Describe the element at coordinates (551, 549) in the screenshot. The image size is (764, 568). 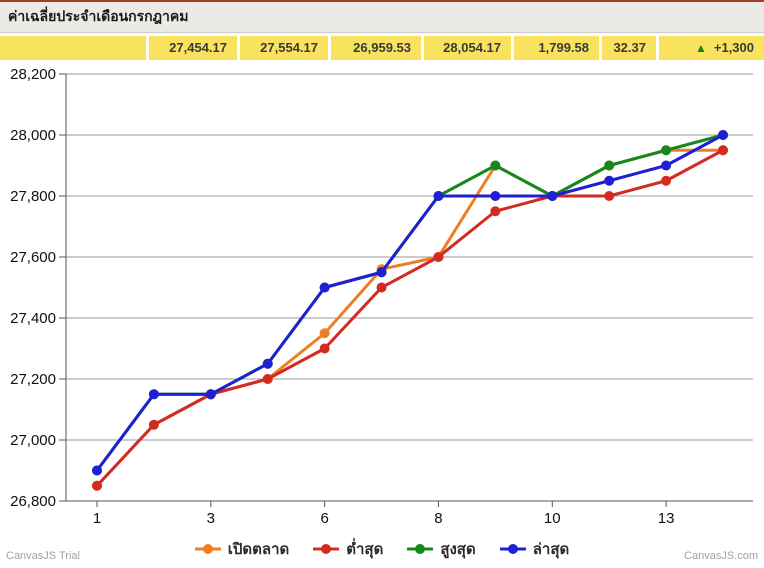
I see `legend-label: ล่าสุด` at that location.